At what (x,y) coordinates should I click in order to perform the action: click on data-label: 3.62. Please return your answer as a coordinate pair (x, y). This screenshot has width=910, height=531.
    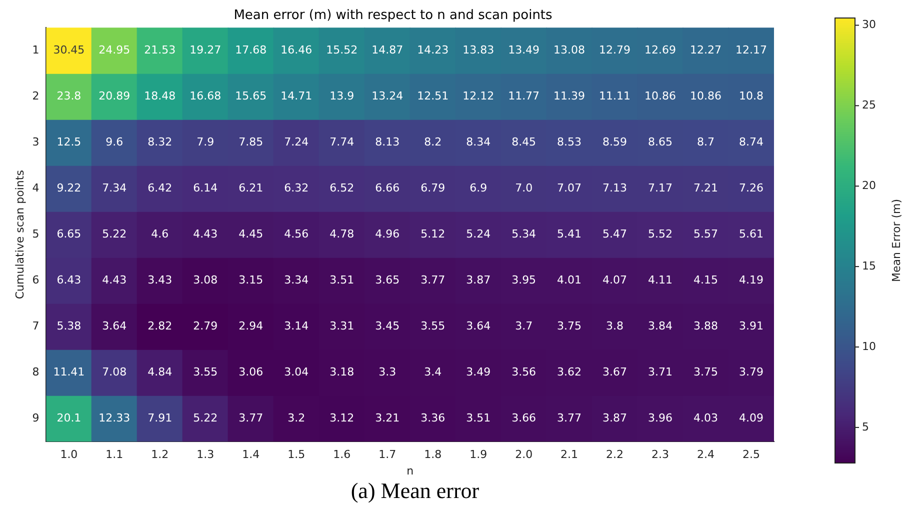
    Looking at the image, I should click on (569, 371).